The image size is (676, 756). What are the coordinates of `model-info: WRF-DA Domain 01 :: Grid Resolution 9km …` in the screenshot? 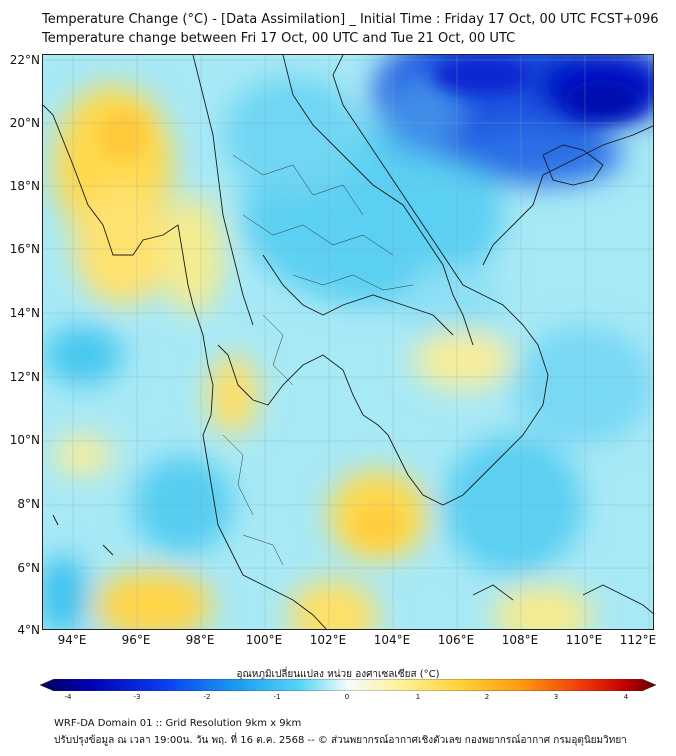 It's located at (178, 723).